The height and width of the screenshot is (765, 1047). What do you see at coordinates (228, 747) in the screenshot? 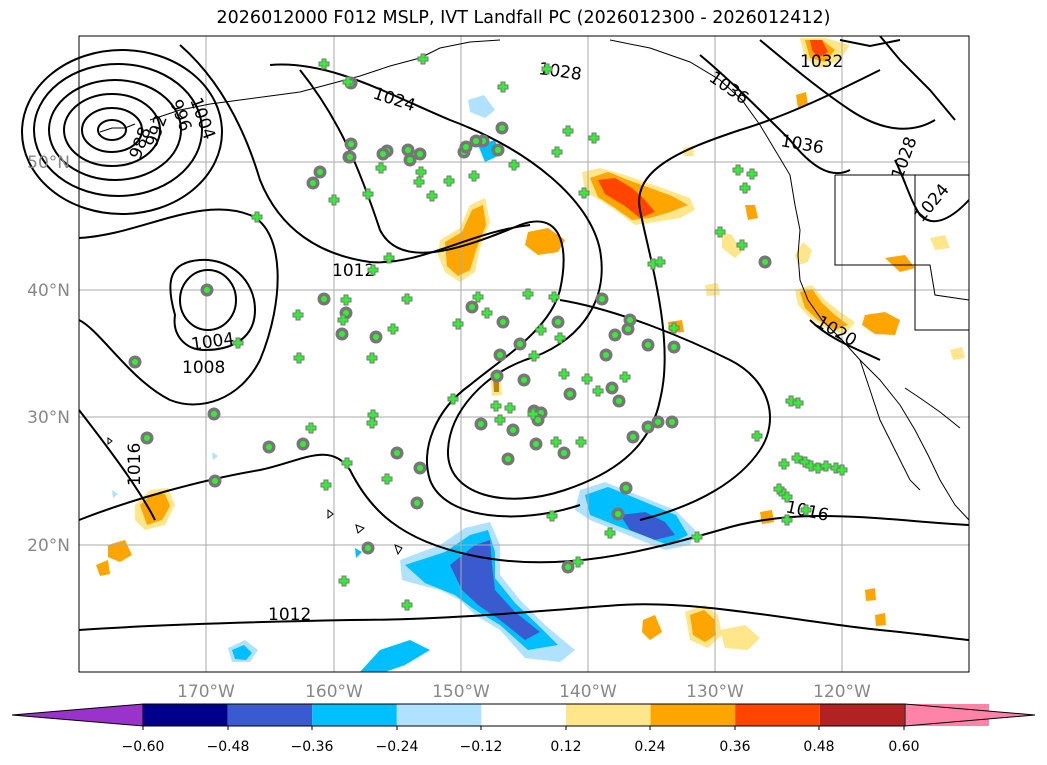
I see `colorbar-tick-label: −0.48` at bounding box center [228, 747].